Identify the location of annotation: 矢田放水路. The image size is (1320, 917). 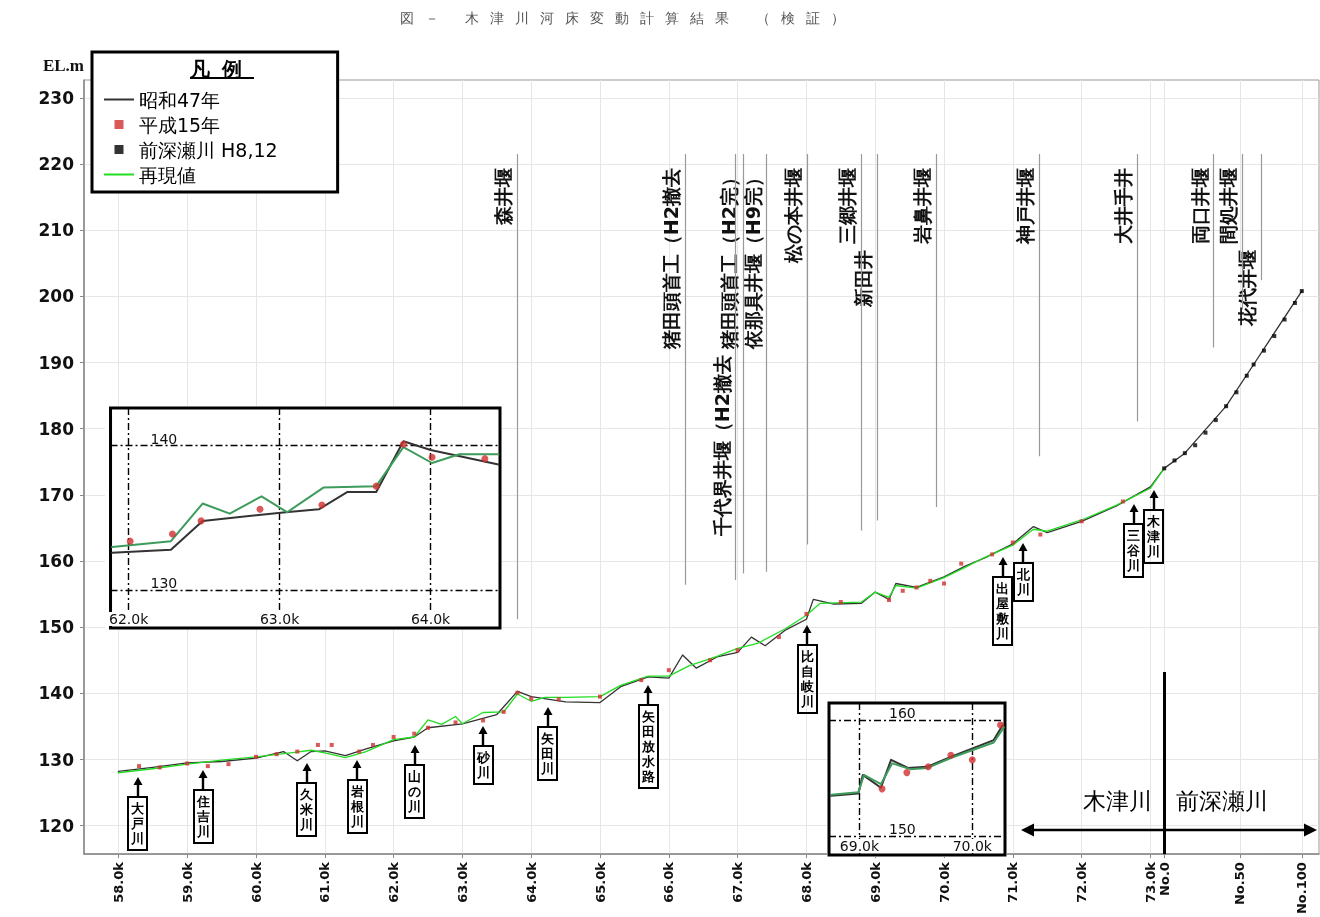
(648, 746).